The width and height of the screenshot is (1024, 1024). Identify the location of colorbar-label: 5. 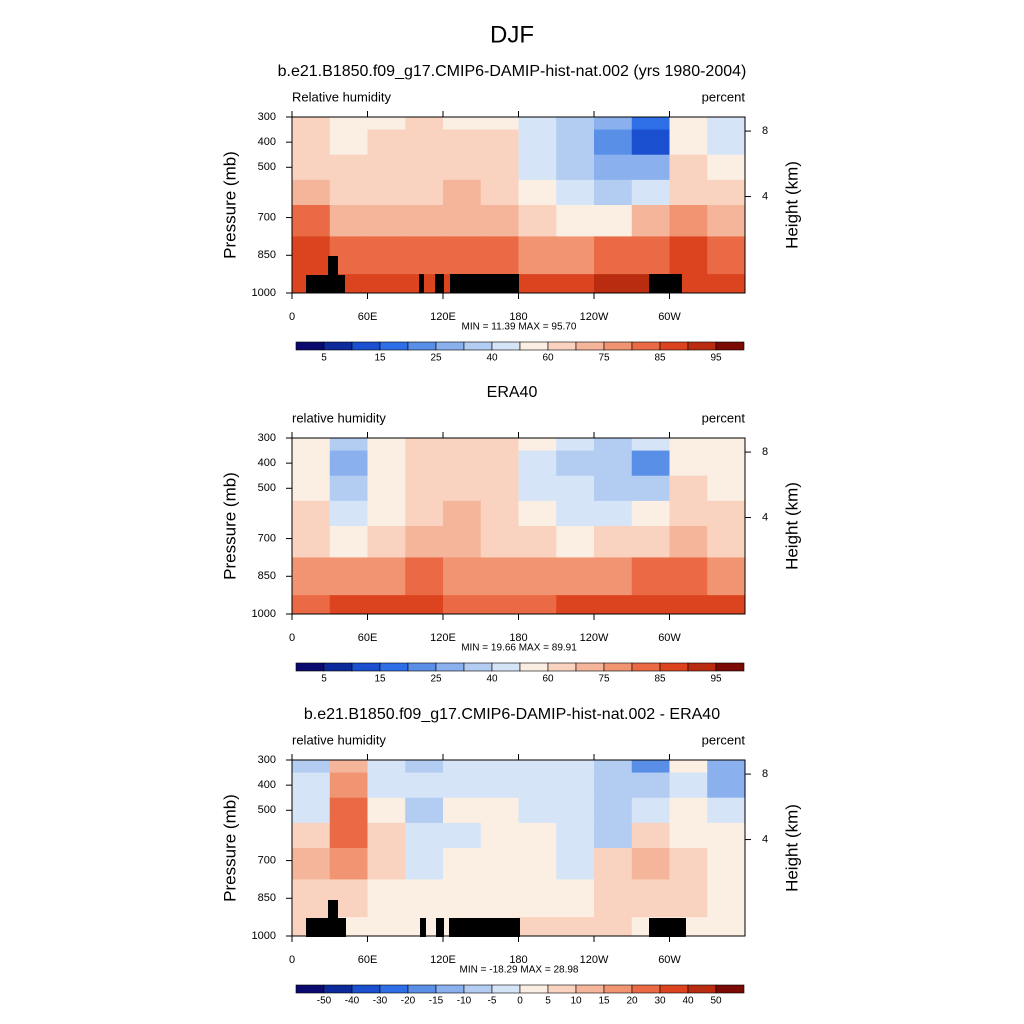
(548, 1001).